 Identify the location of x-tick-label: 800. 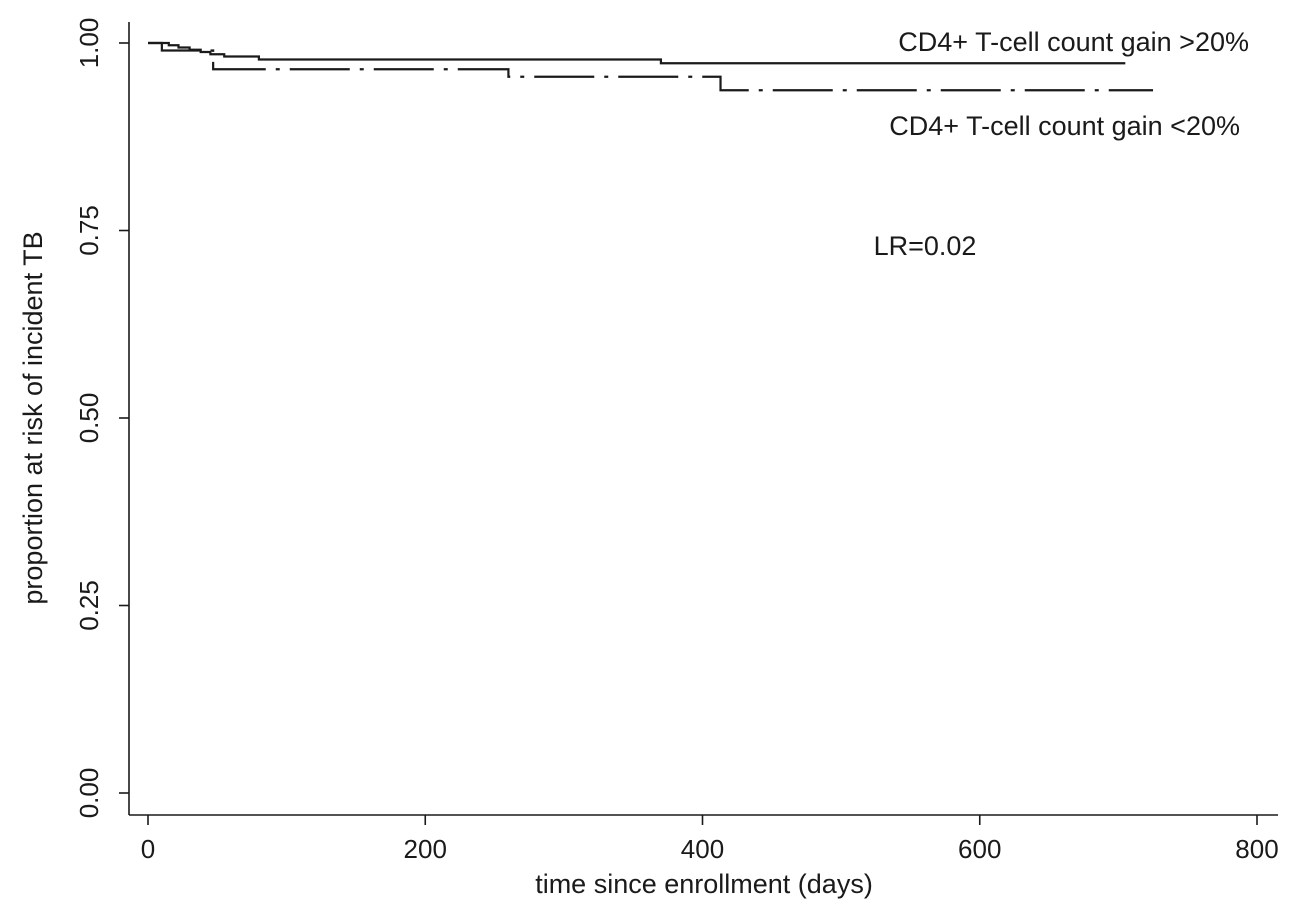
(1256, 849).